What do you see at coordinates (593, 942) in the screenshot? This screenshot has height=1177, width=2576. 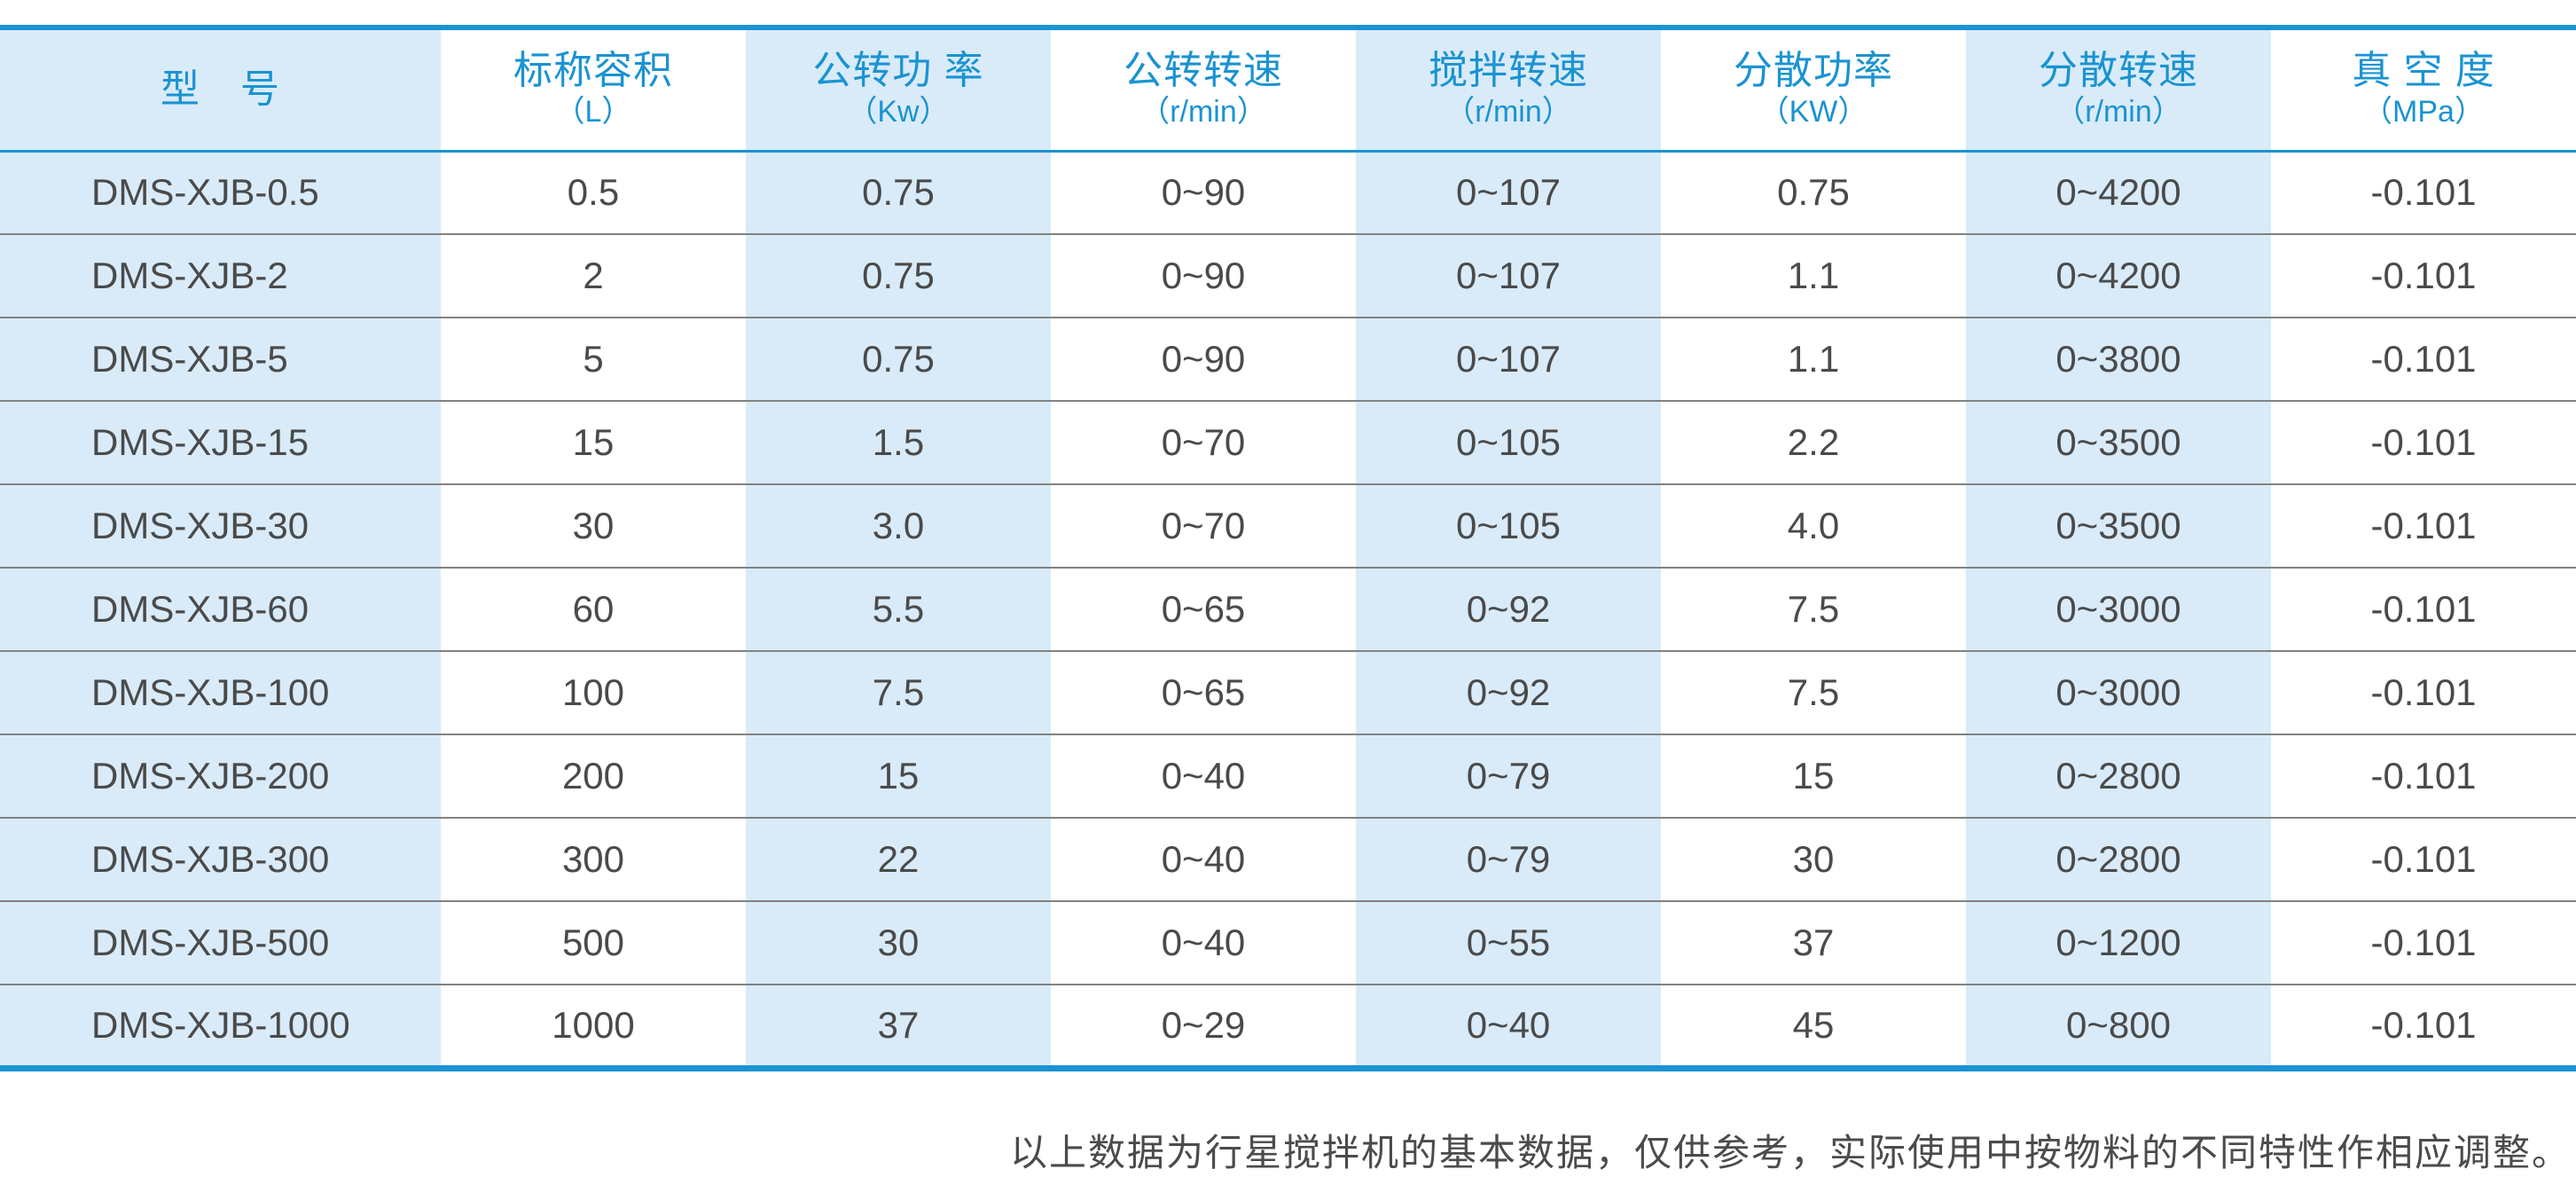 I see `cell-nominal-volume: 500` at bounding box center [593, 942].